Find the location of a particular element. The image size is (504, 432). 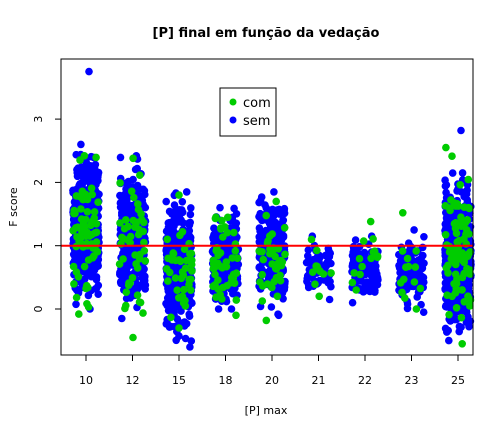

legend-label-com: com is located at coordinates (257, 103).